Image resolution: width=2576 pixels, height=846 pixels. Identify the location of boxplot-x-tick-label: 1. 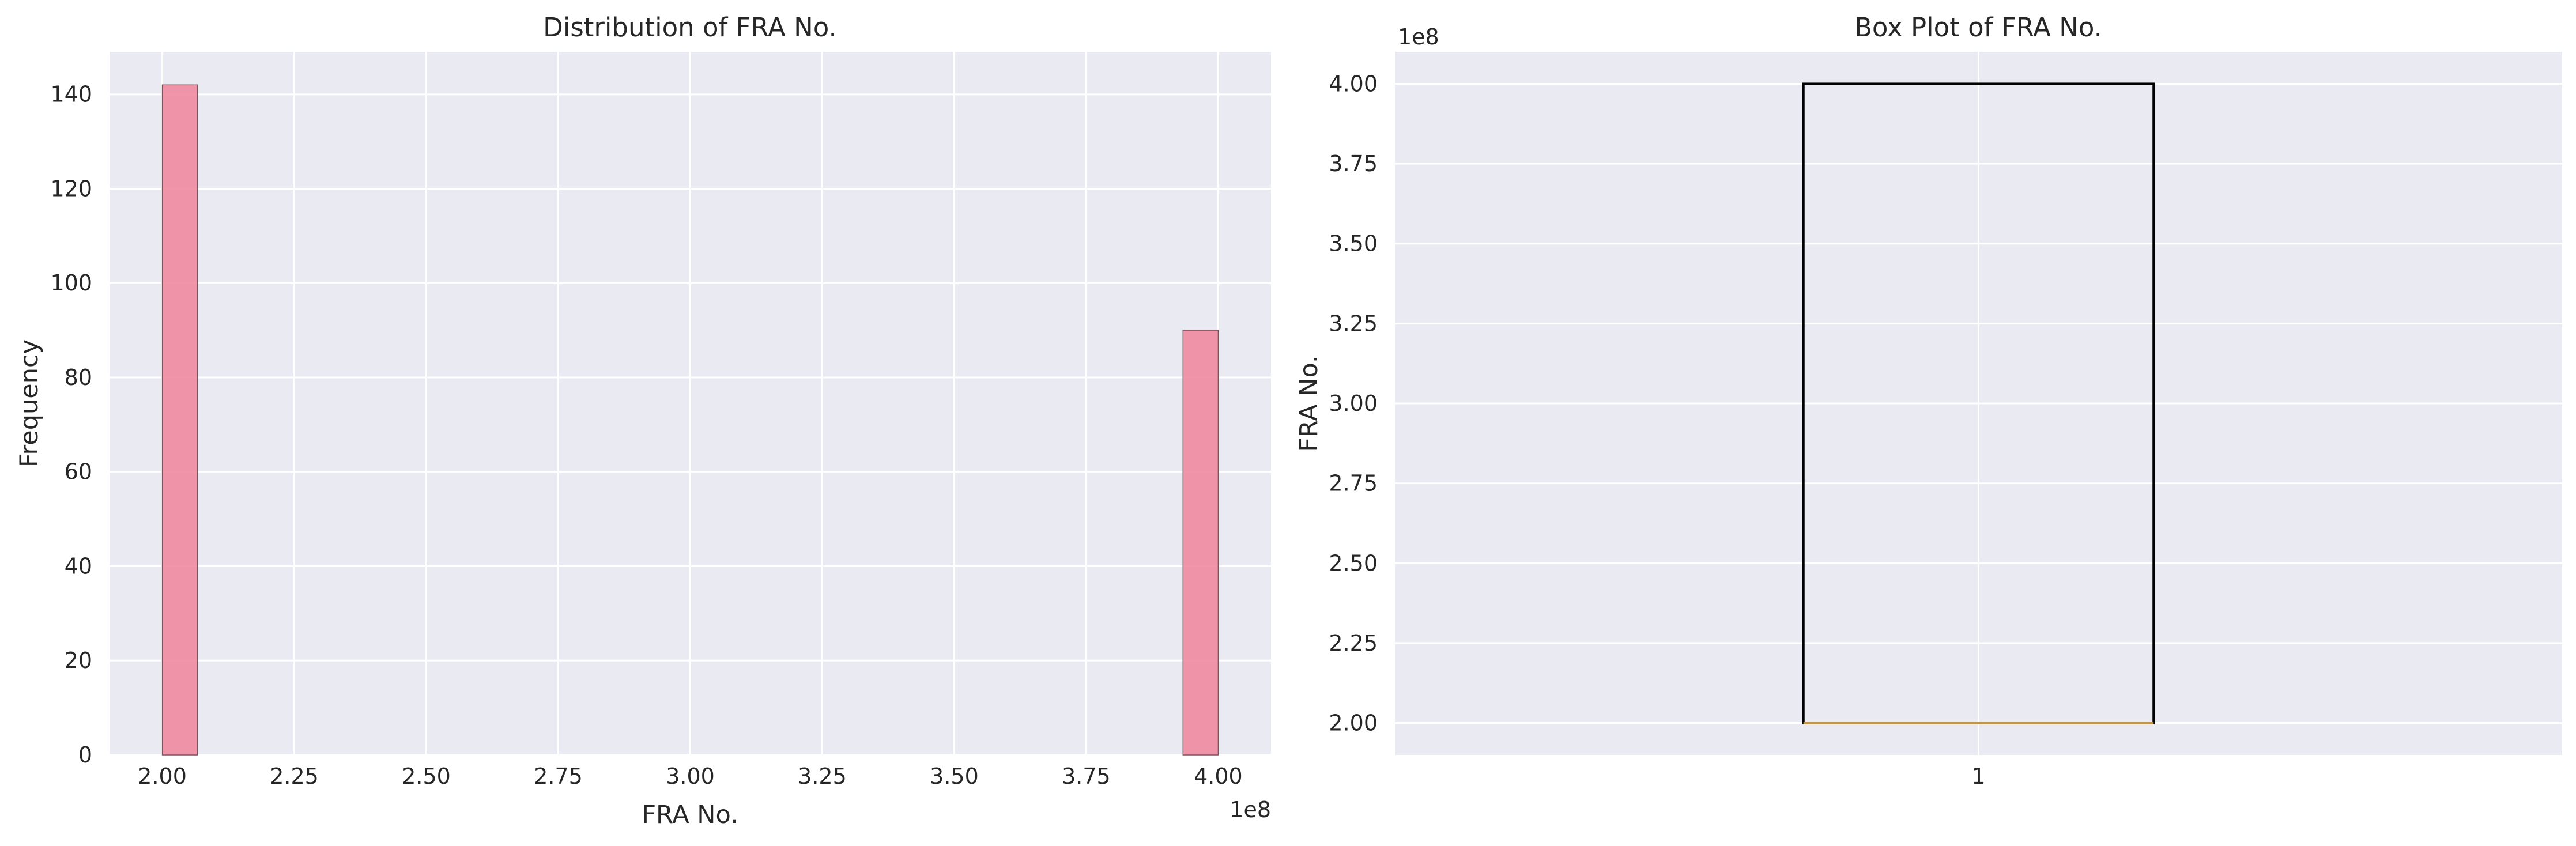
(1978, 777).